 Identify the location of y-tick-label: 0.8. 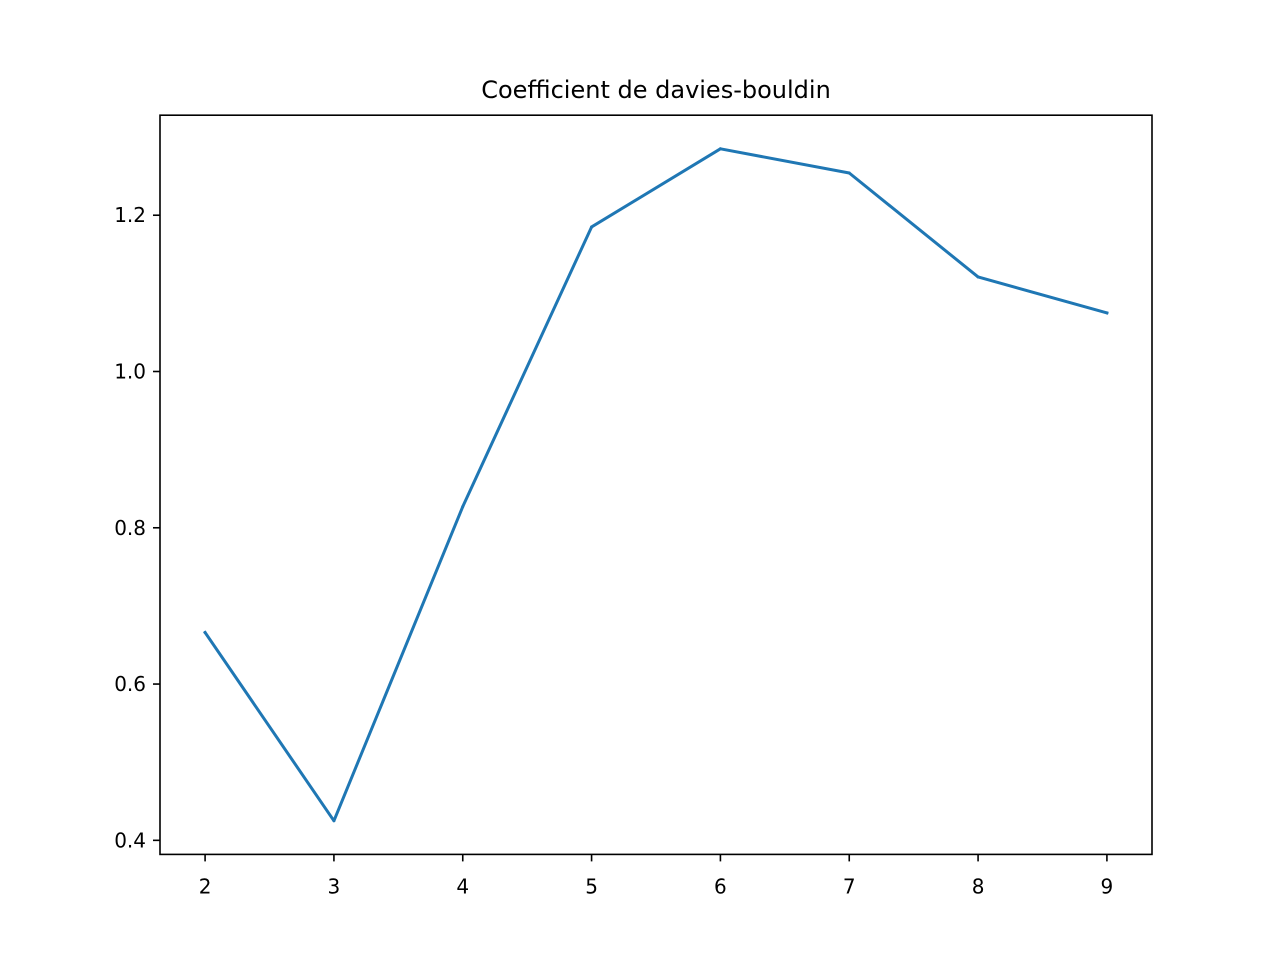
(130, 528).